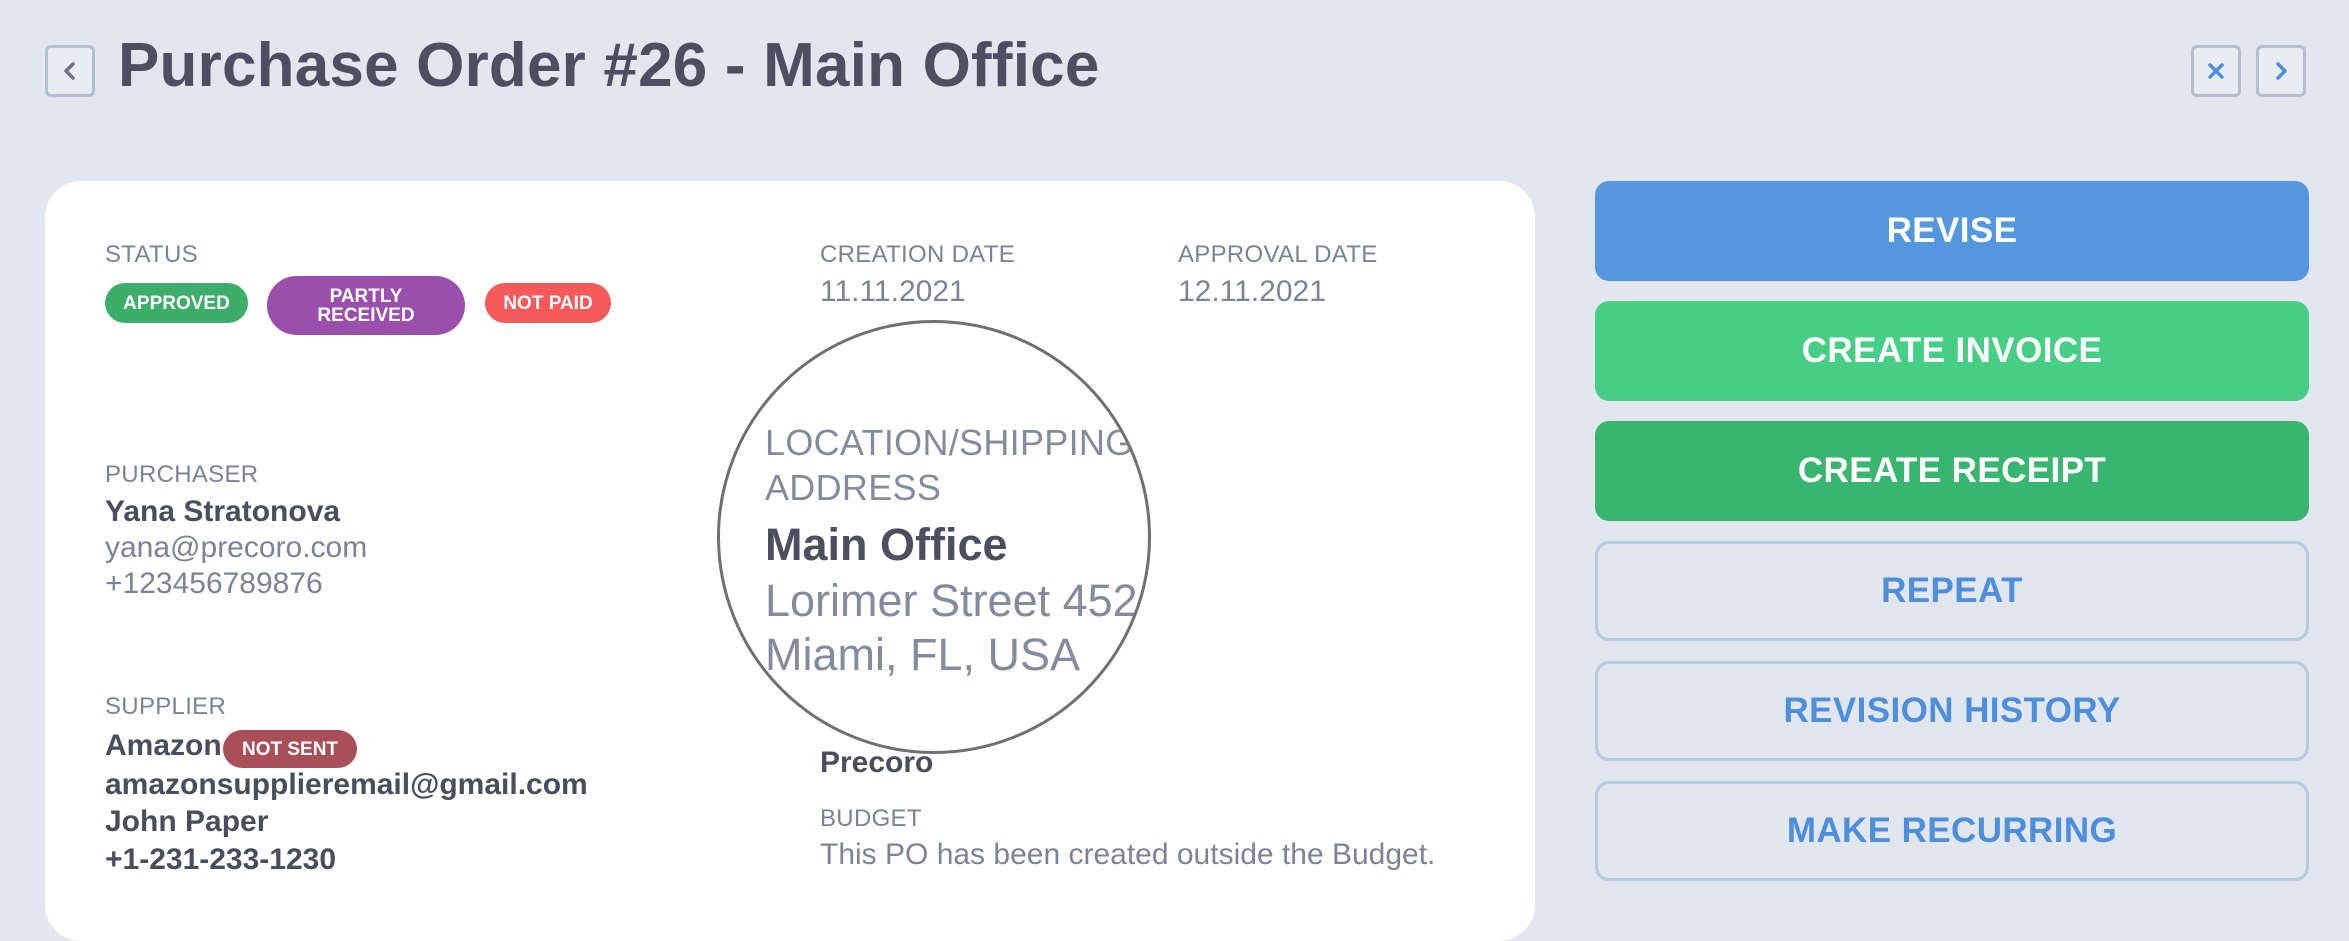  What do you see at coordinates (1952, 711) in the screenshot?
I see `revision-history-button: Revision History` at bounding box center [1952, 711].